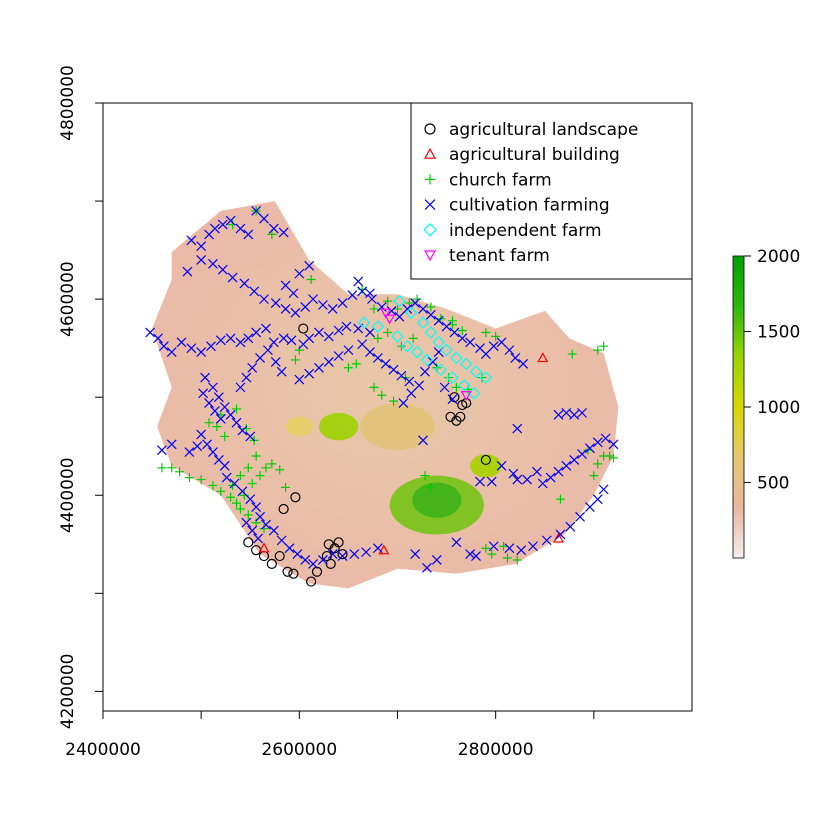 Image resolution: width=840 pixels, height=840 pixels. I want to click on legend-label: independent farm, so click(525, 231).